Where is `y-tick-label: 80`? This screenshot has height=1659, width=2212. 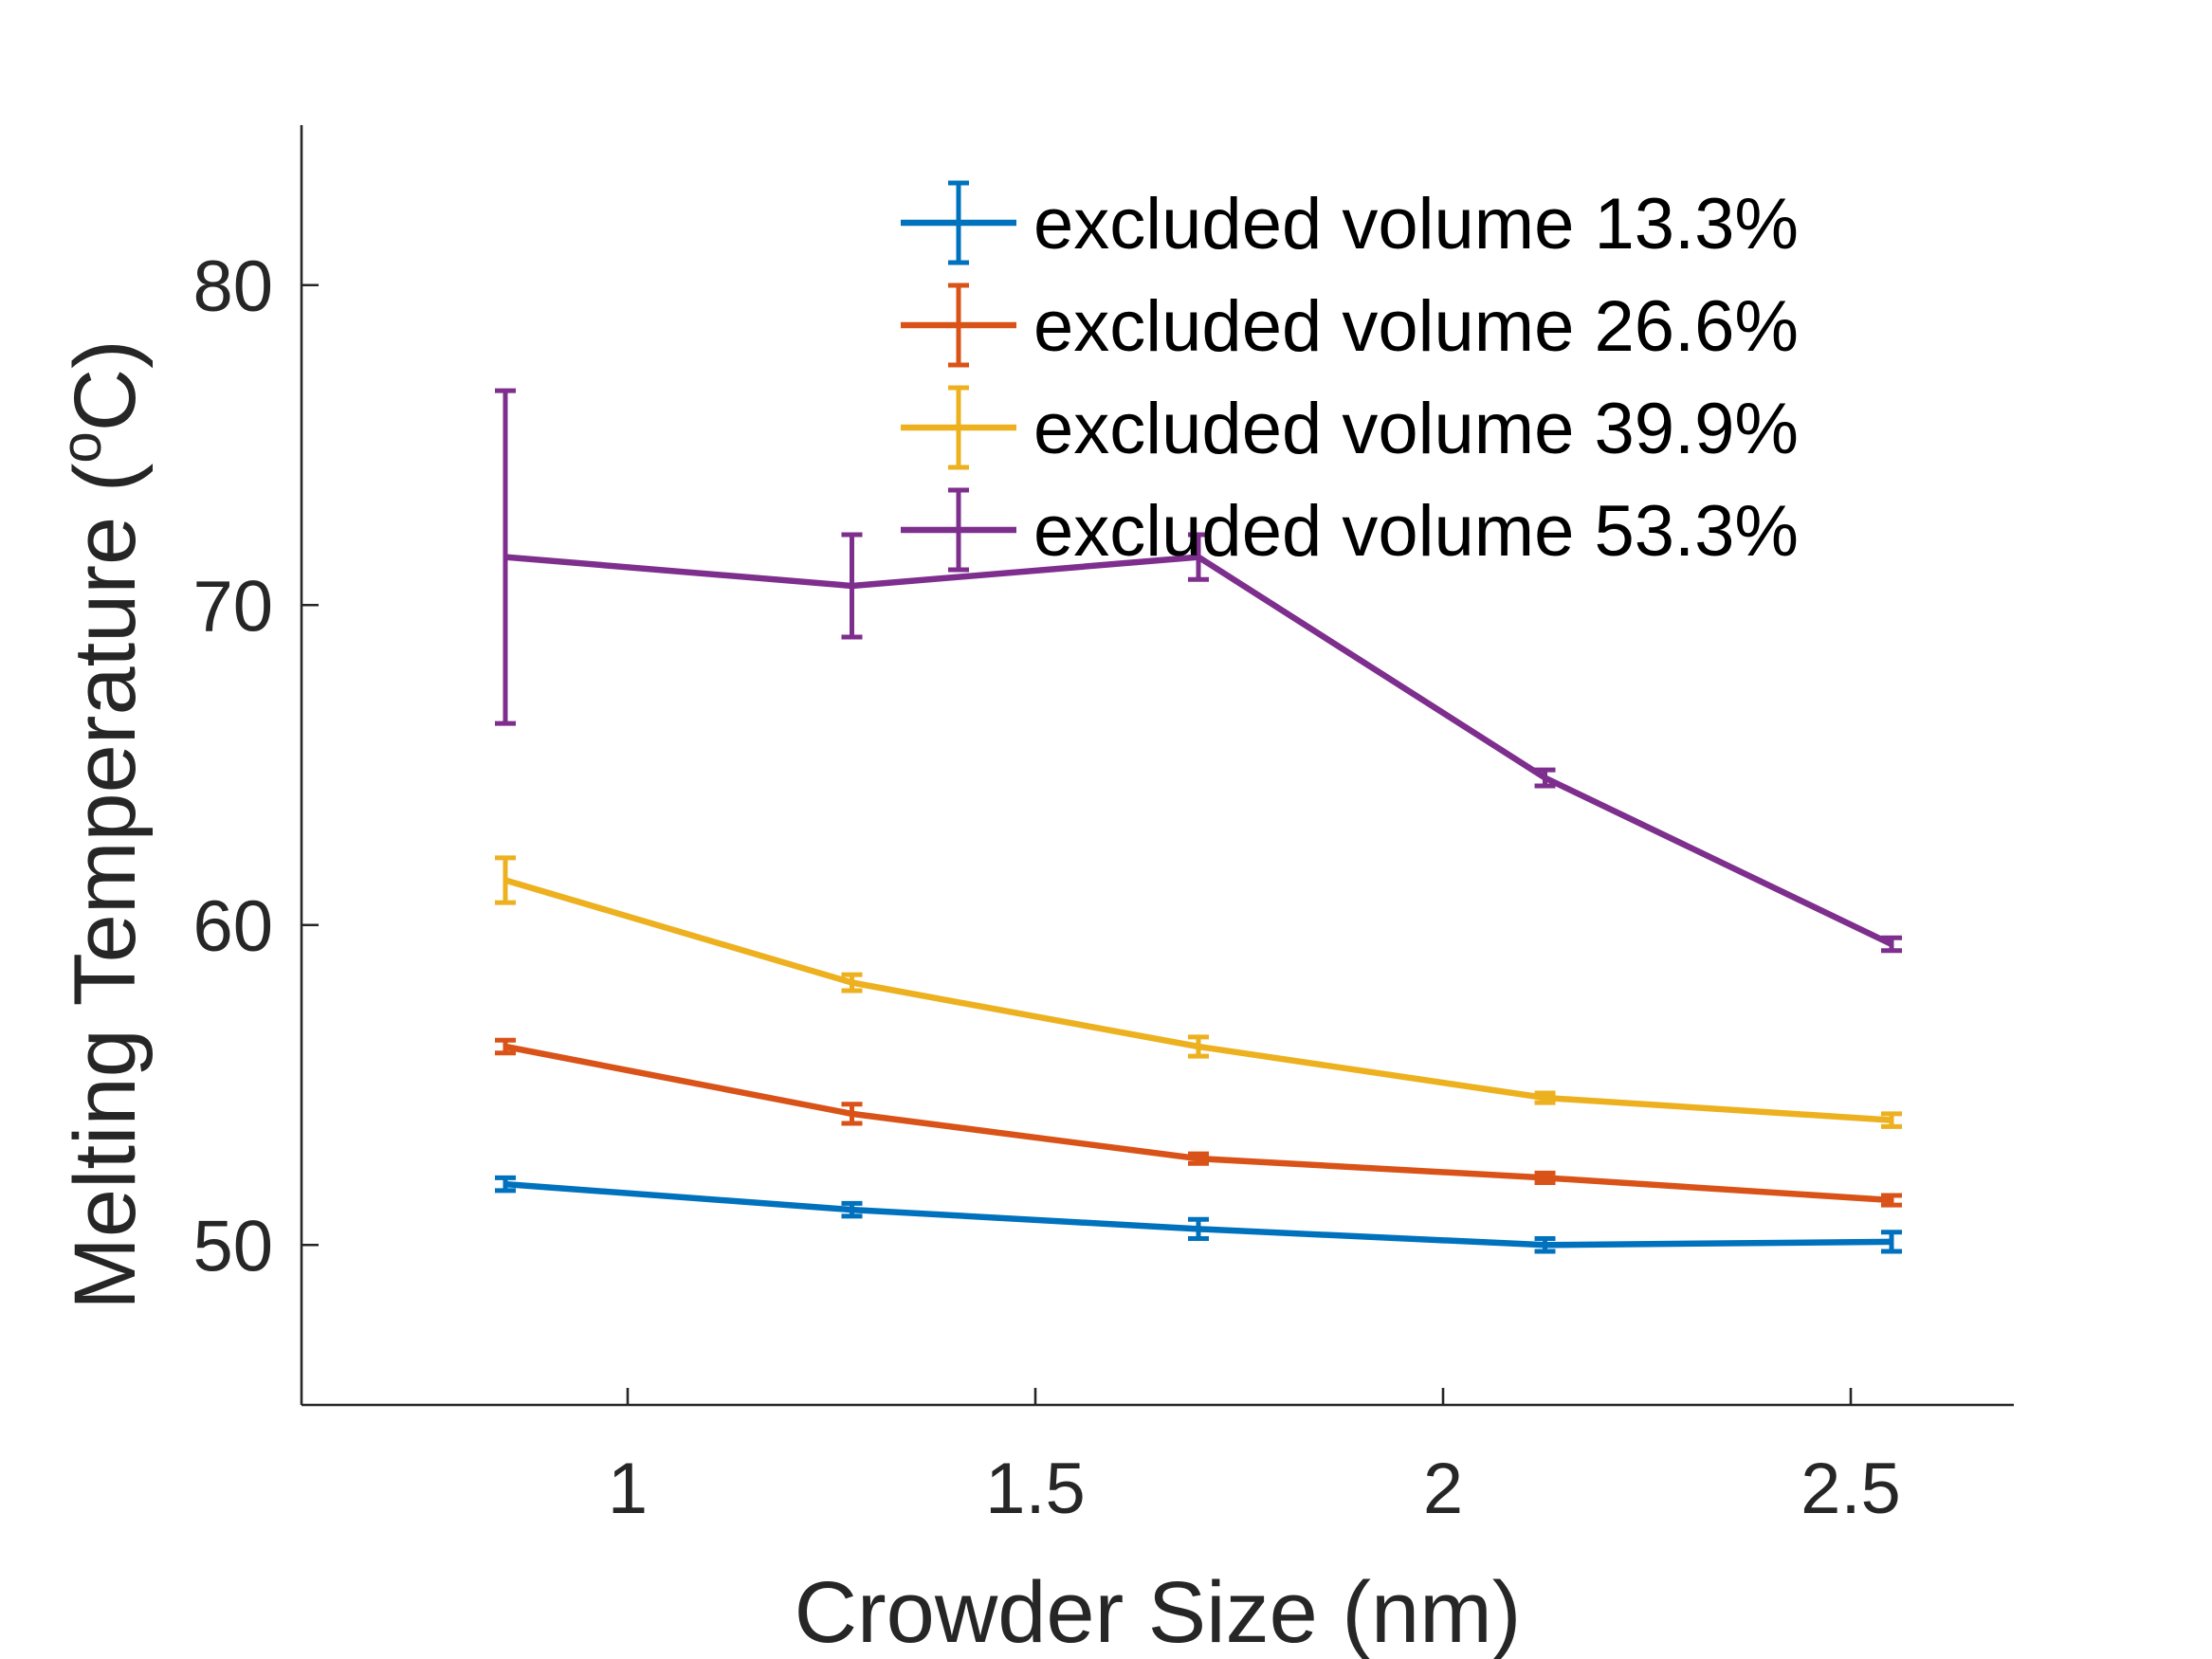
y-tick-label: 80 is located at coordinates (232, 286).